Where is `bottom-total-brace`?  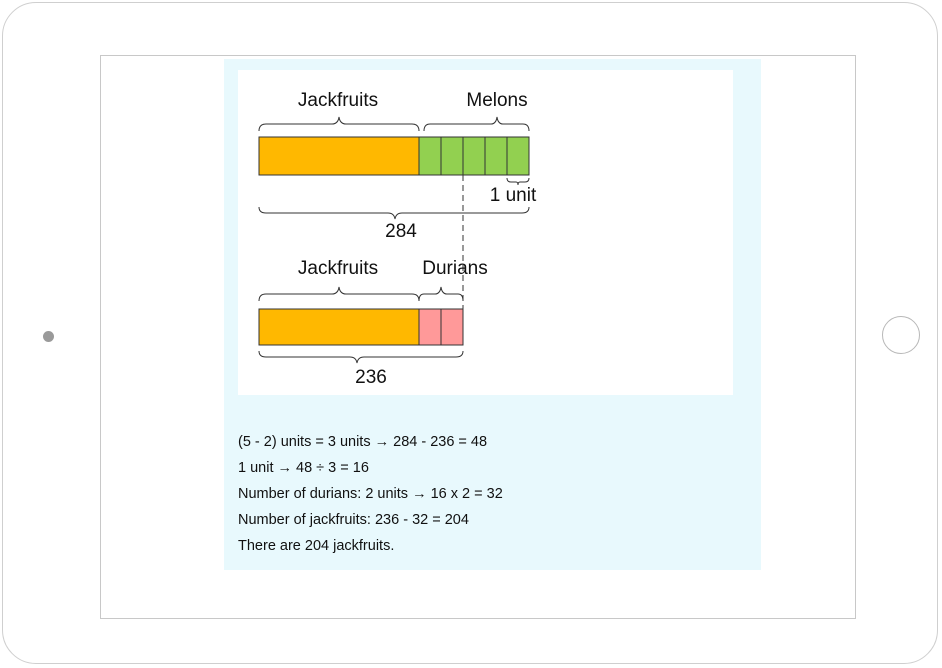 bottom-total-brace is located at coordinates (361, 357).